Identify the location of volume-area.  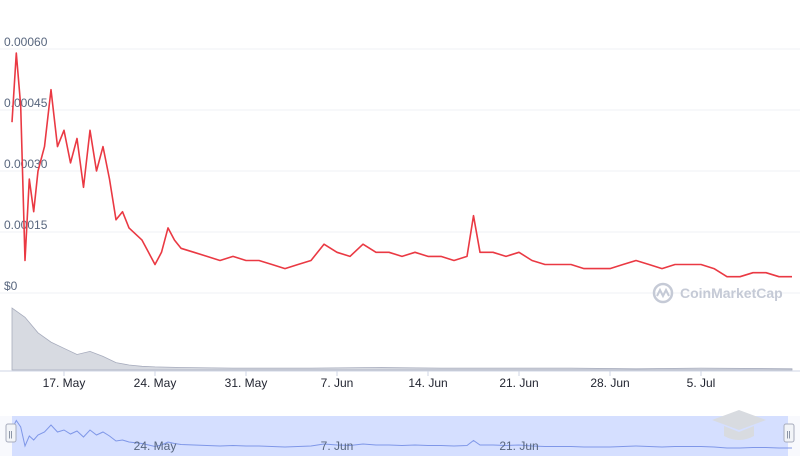
(402, 339).